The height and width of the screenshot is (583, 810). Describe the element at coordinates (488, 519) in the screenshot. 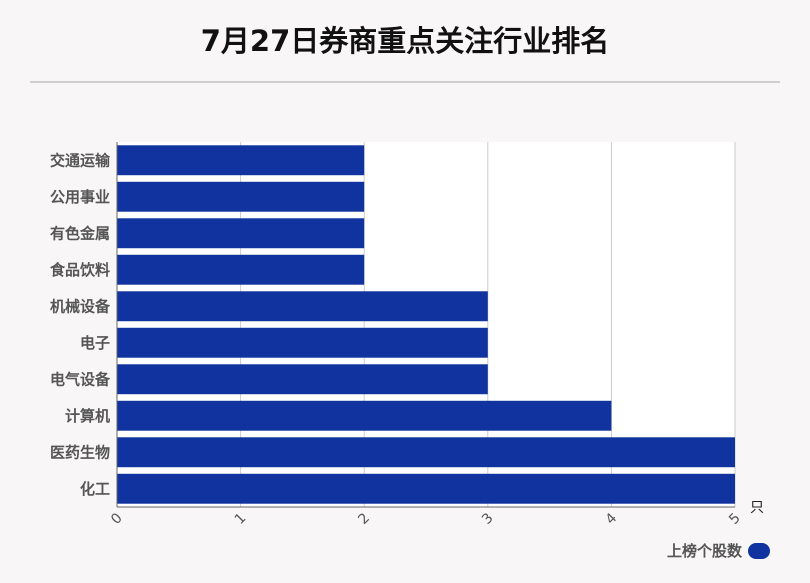

I see `x-tick-label: 3` at that location.